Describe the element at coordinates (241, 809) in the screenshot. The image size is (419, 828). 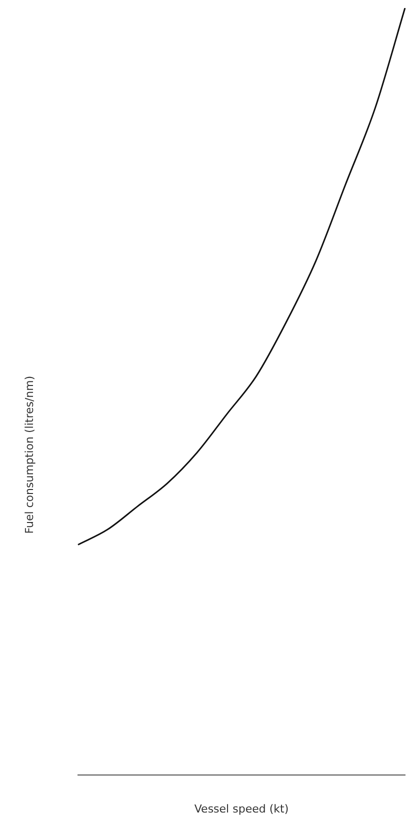
I see `x-axis-title: Vessel speed (kt)` at that location.